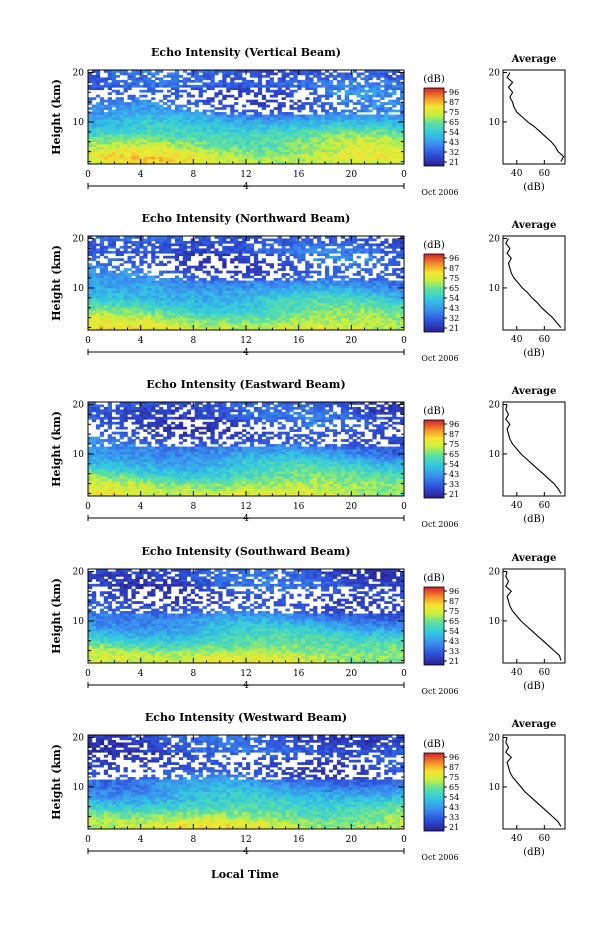 The image size is (616, 929). I want to click on panel-title: Echo Intensity (Northward Beam), so click(246, 218).